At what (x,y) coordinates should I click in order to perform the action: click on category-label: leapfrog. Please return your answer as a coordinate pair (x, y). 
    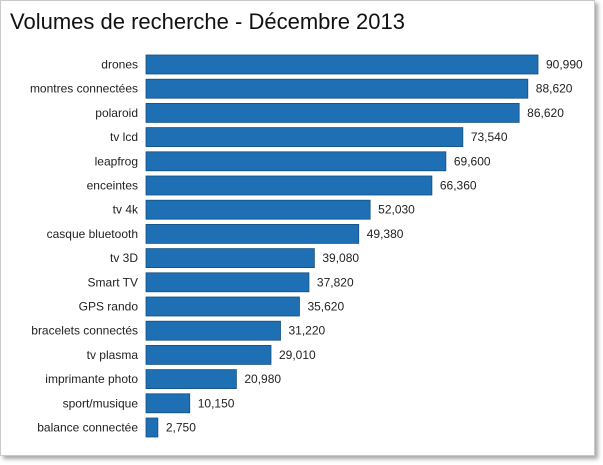
    Looking at the image, I should click on (116, 161).